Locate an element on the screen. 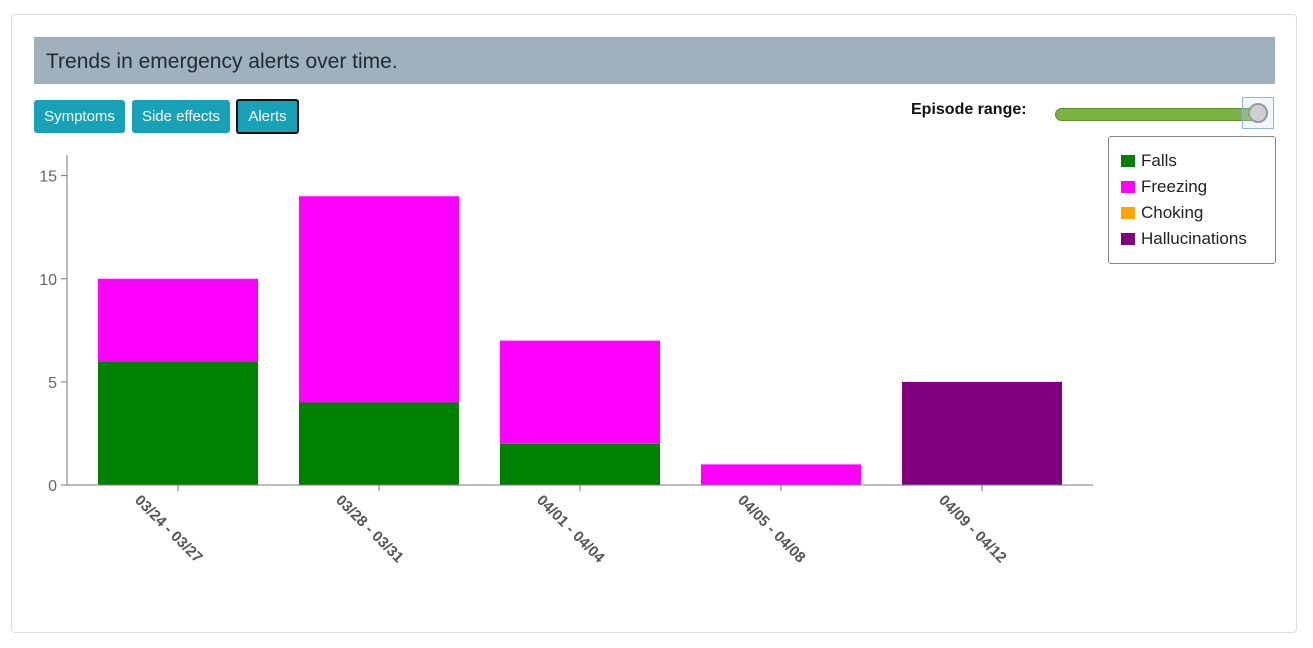 The image size is (1313, 648). legend-item-hallucinations: Hallucinations is located at coordinates (1184, 239).